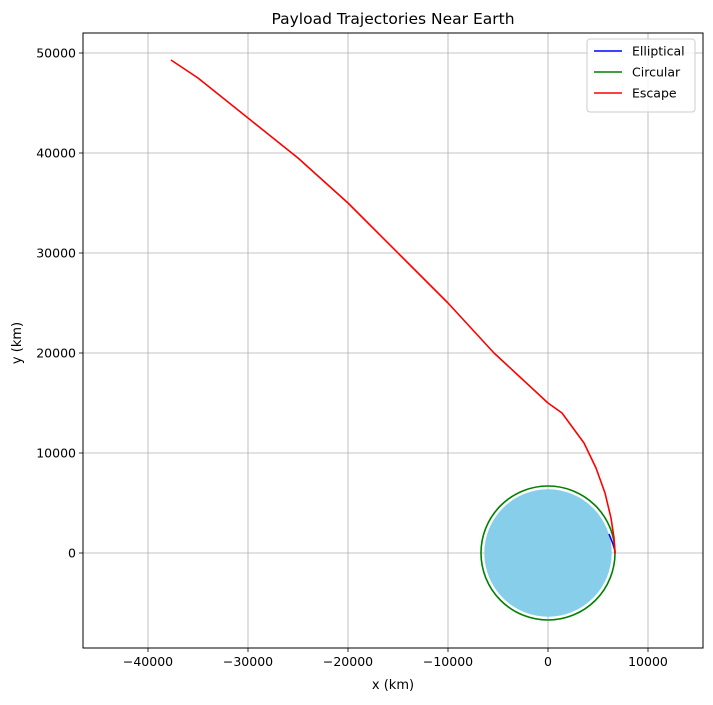  What do you see at coordinates (548, 661) in the screenshot?
I see `x-tick-label: 0` at bounding box center [548, 661].